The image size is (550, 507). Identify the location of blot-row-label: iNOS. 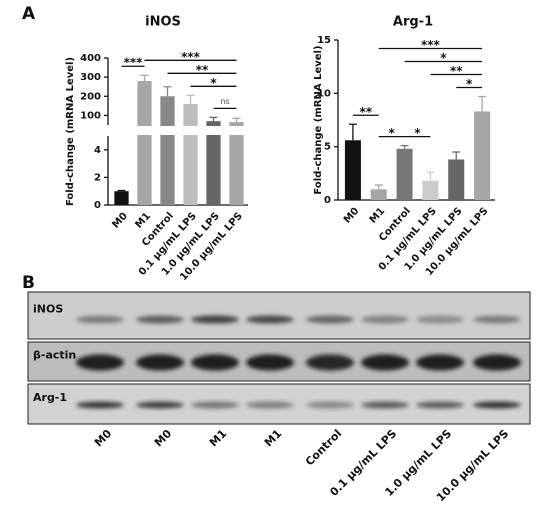
(48, 309).